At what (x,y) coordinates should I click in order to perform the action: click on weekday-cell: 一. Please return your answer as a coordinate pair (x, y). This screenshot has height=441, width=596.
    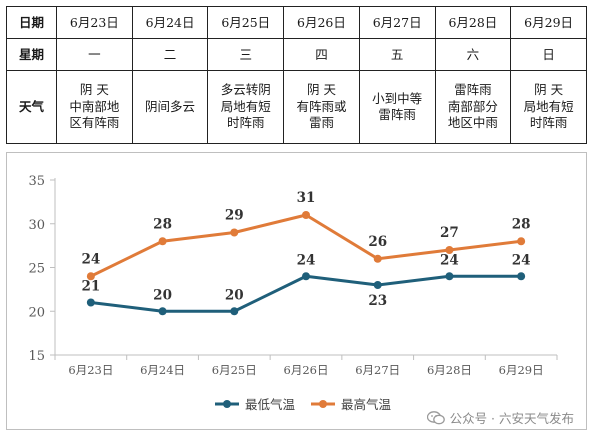
    Looking at the image, I should click on (94, 54).